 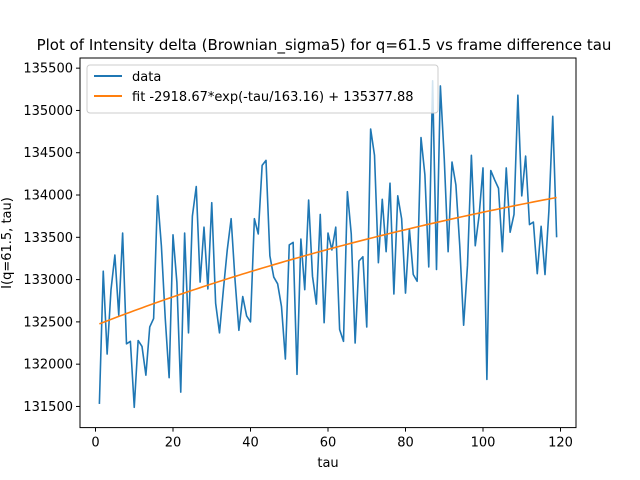 What do you see at coordinates (173, 443) in the screenshot?
I see `x-tick-label: 20` at bounding box center [173, 443].